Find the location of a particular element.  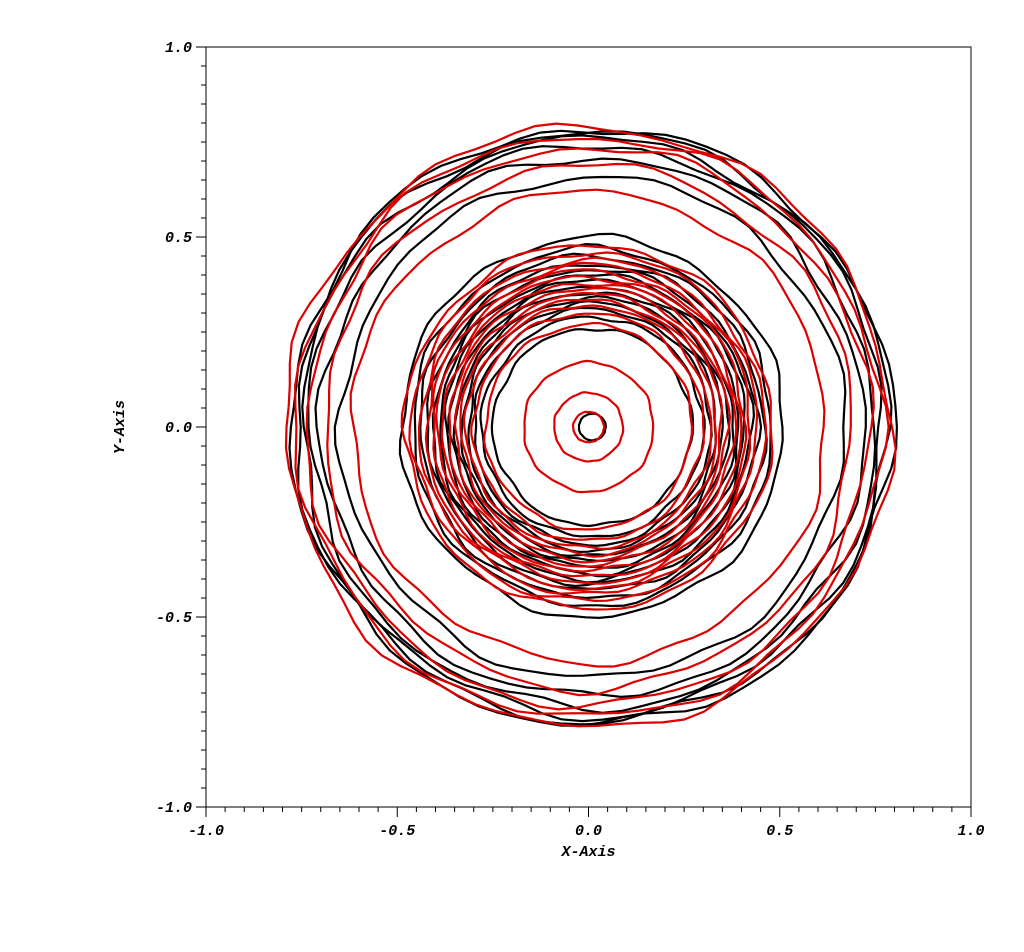

x-tick-label: -0.5 is located at coordinates (397, 831).